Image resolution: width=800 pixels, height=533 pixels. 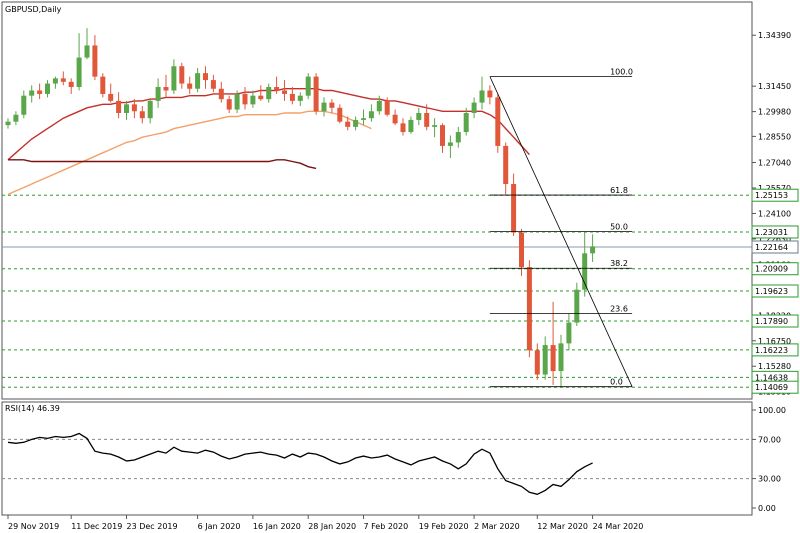 I want to click on fib-level-label: 38.2, so click(x=619, y=263).